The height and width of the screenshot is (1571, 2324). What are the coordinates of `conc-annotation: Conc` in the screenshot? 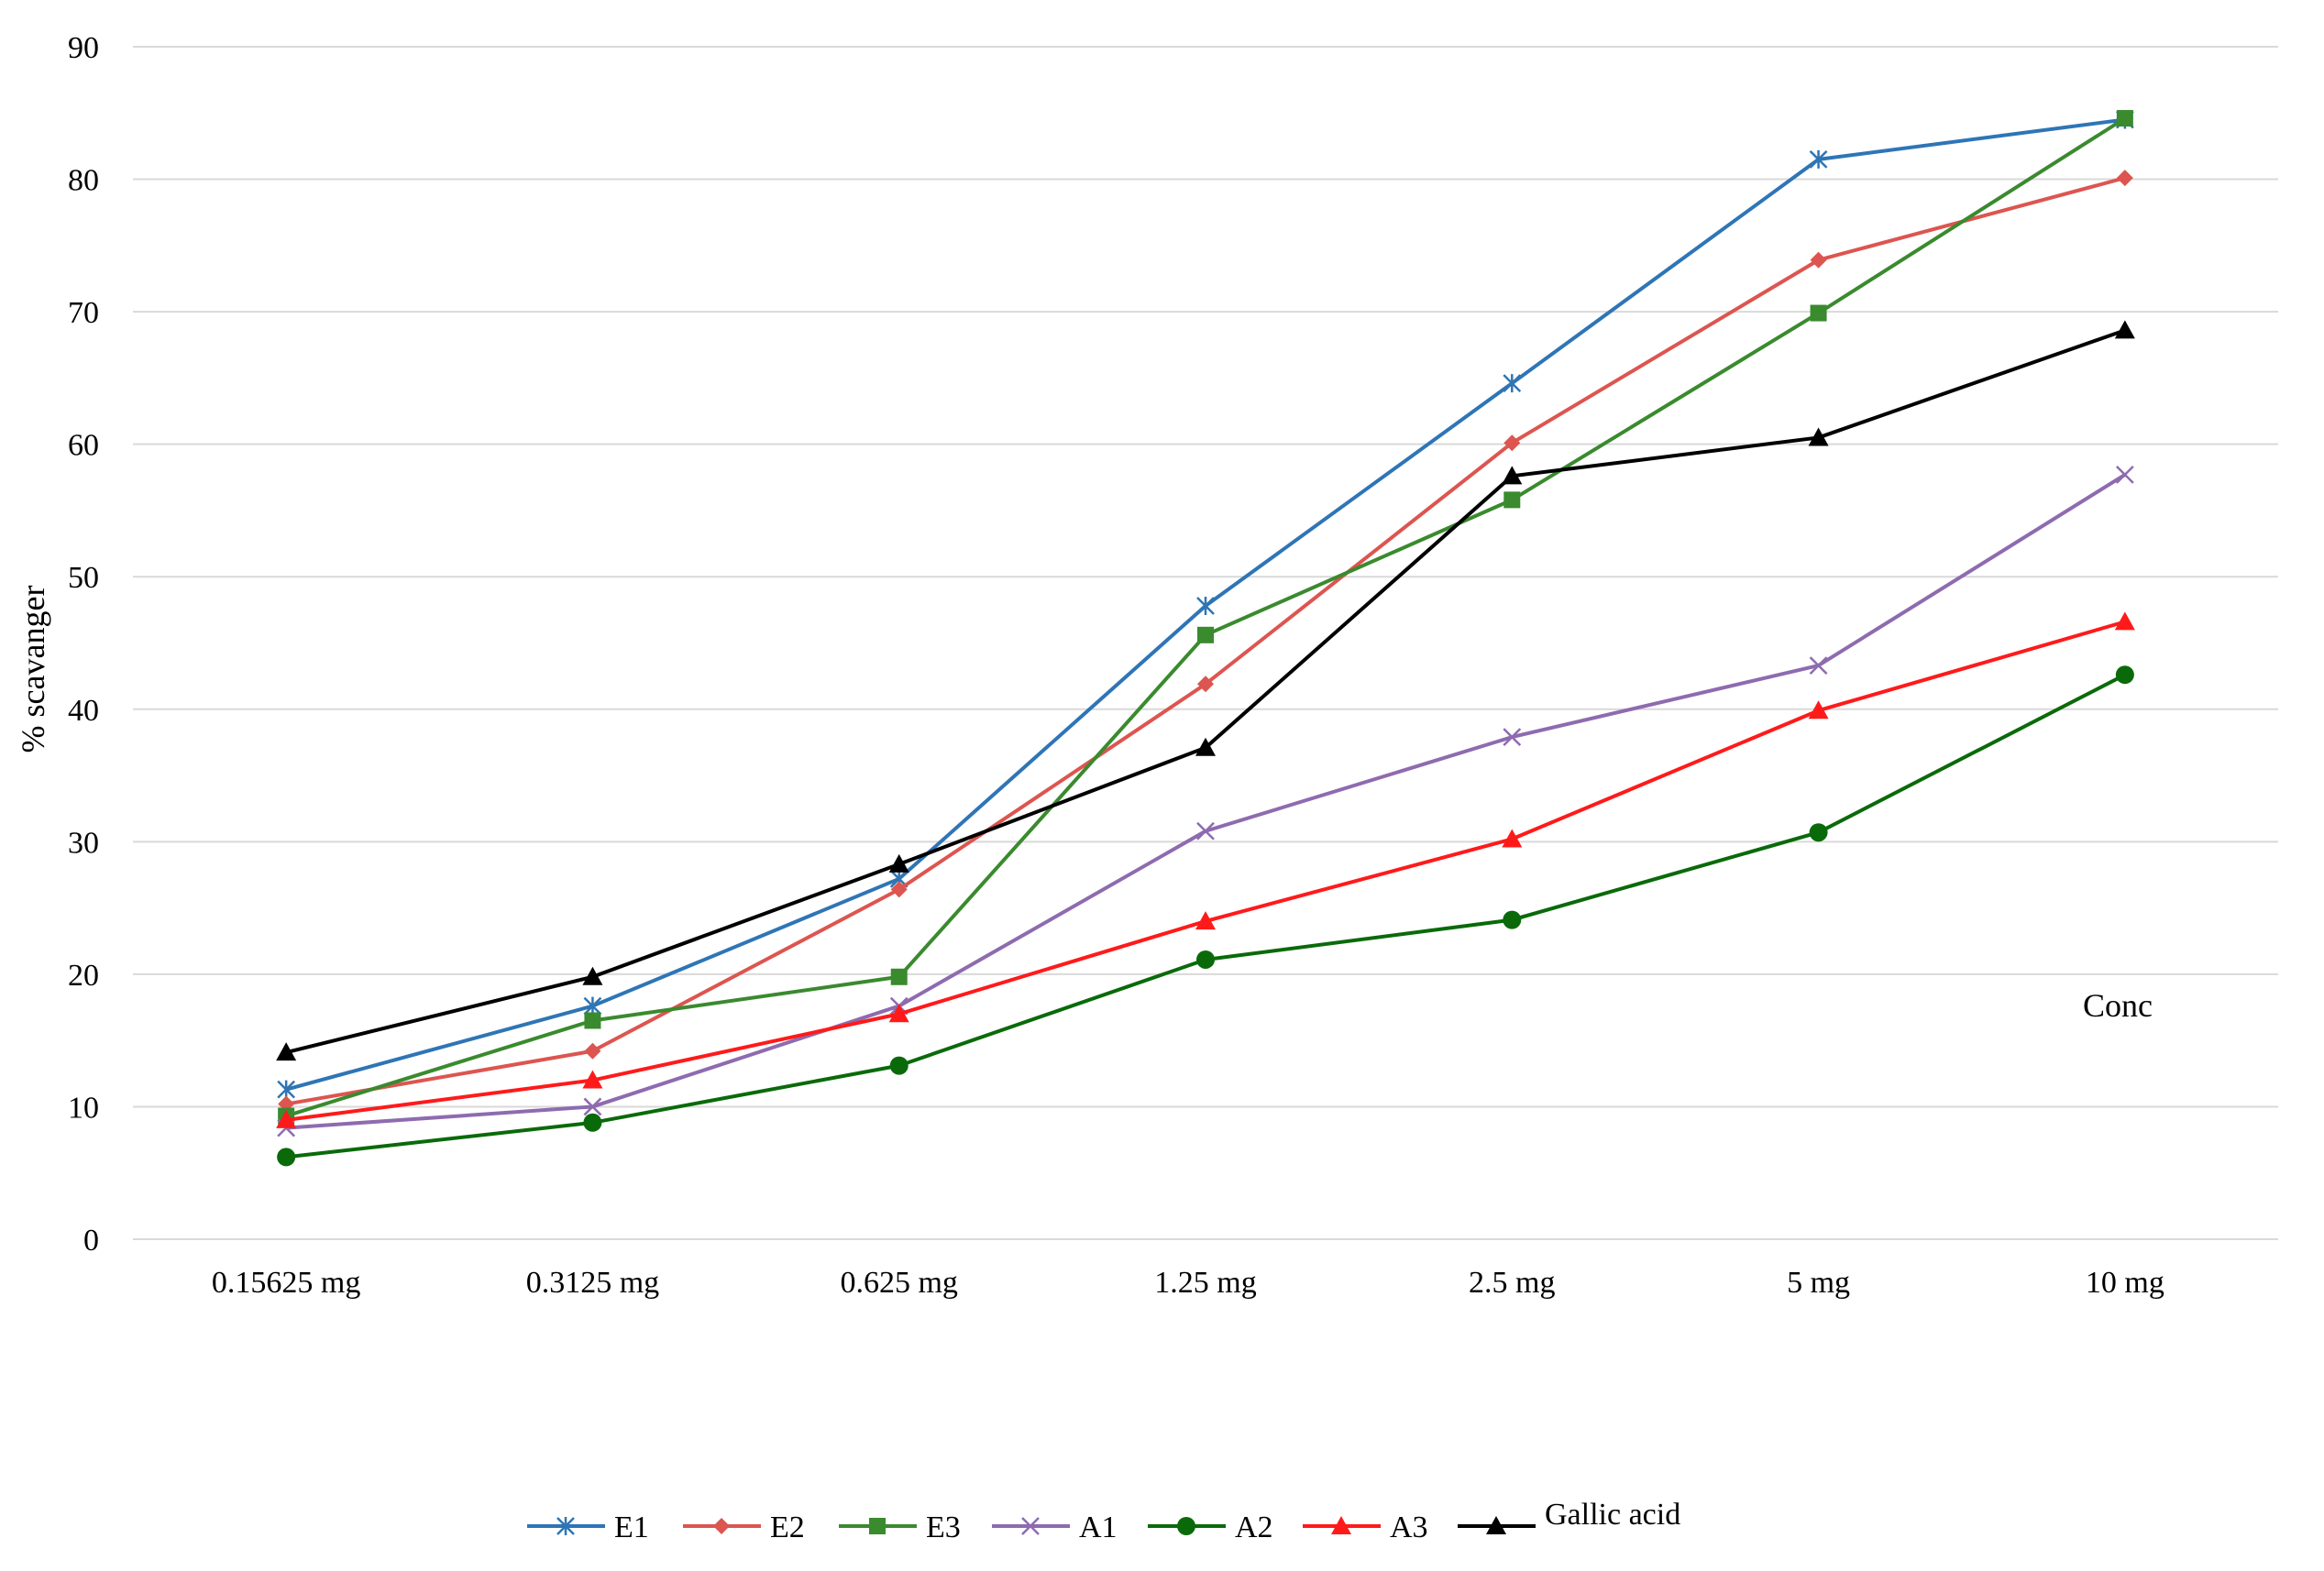 It's located at (2118, 1005).